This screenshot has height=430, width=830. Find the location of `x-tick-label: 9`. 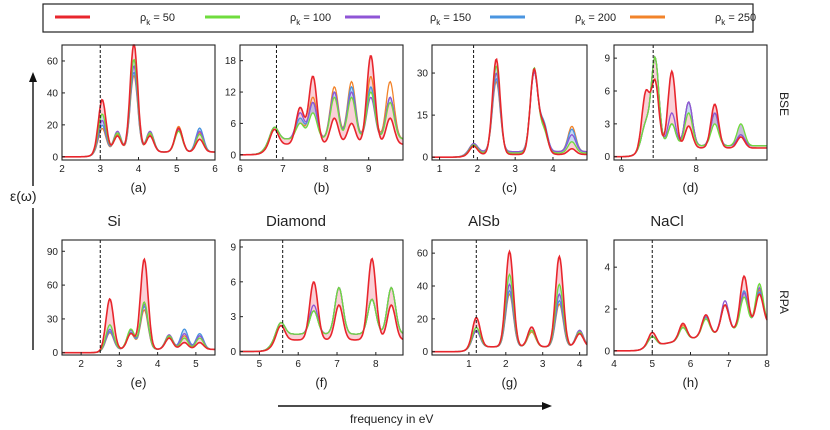

x-tick-label: 9 is located at coordinates (369, 169).